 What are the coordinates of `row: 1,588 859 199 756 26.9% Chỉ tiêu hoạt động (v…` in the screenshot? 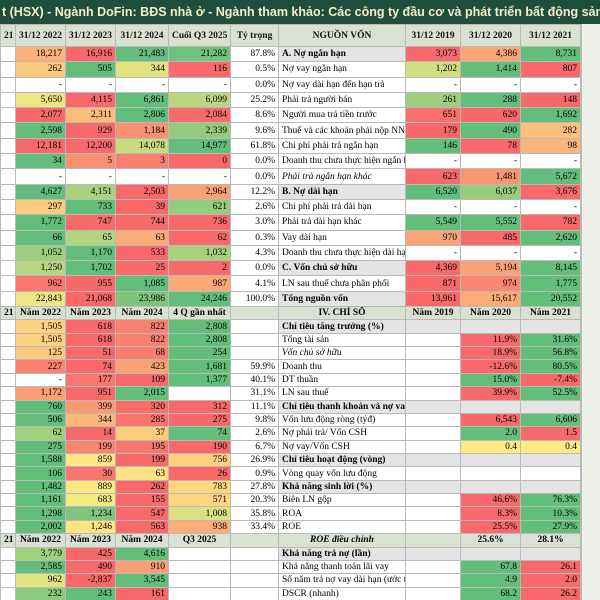 It's located at (290, 460).